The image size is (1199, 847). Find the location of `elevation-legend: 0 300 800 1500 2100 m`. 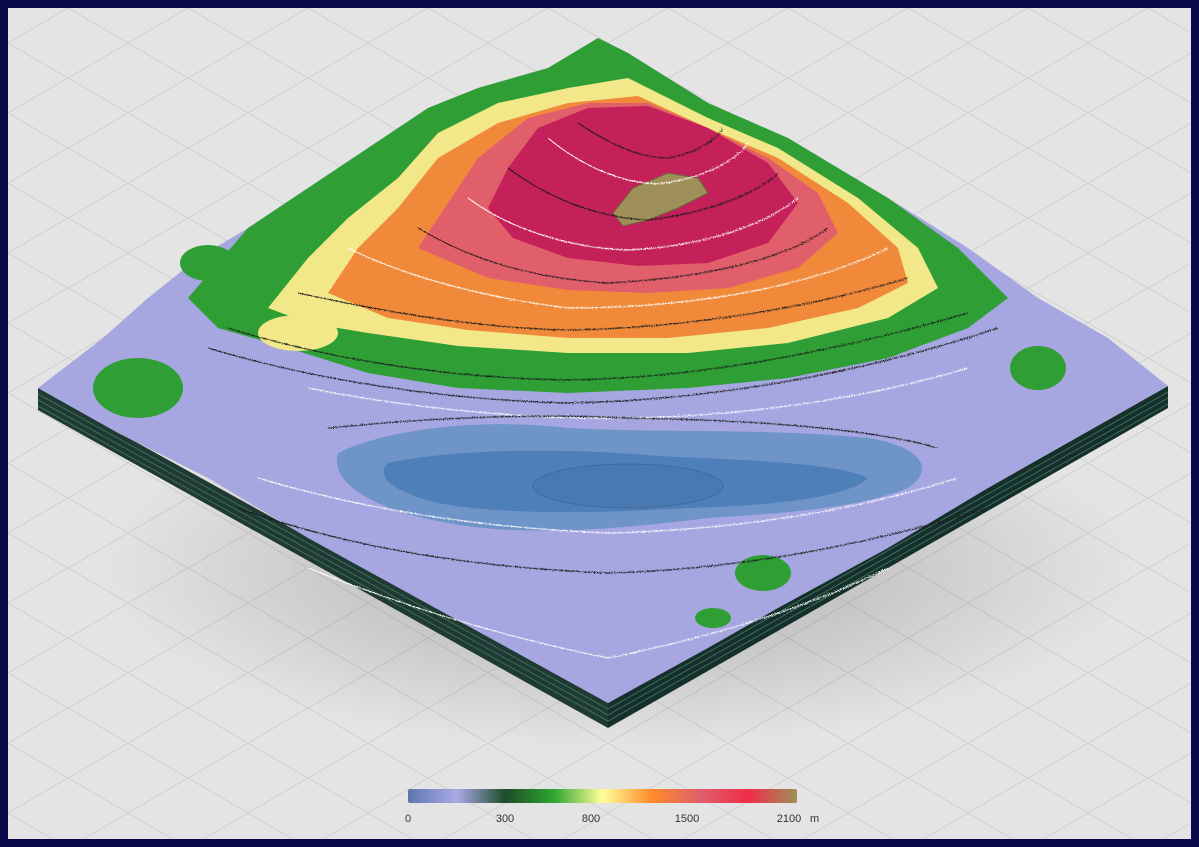

elevation-legend: 0 300 800 1500 2100 m is located at coordinates (611, 813).